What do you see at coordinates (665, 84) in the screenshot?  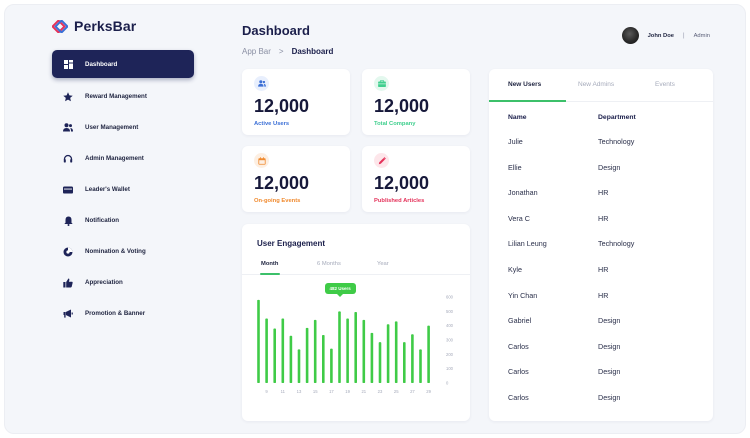 I see `tab-events: Events` at bounding box center [665, 84].